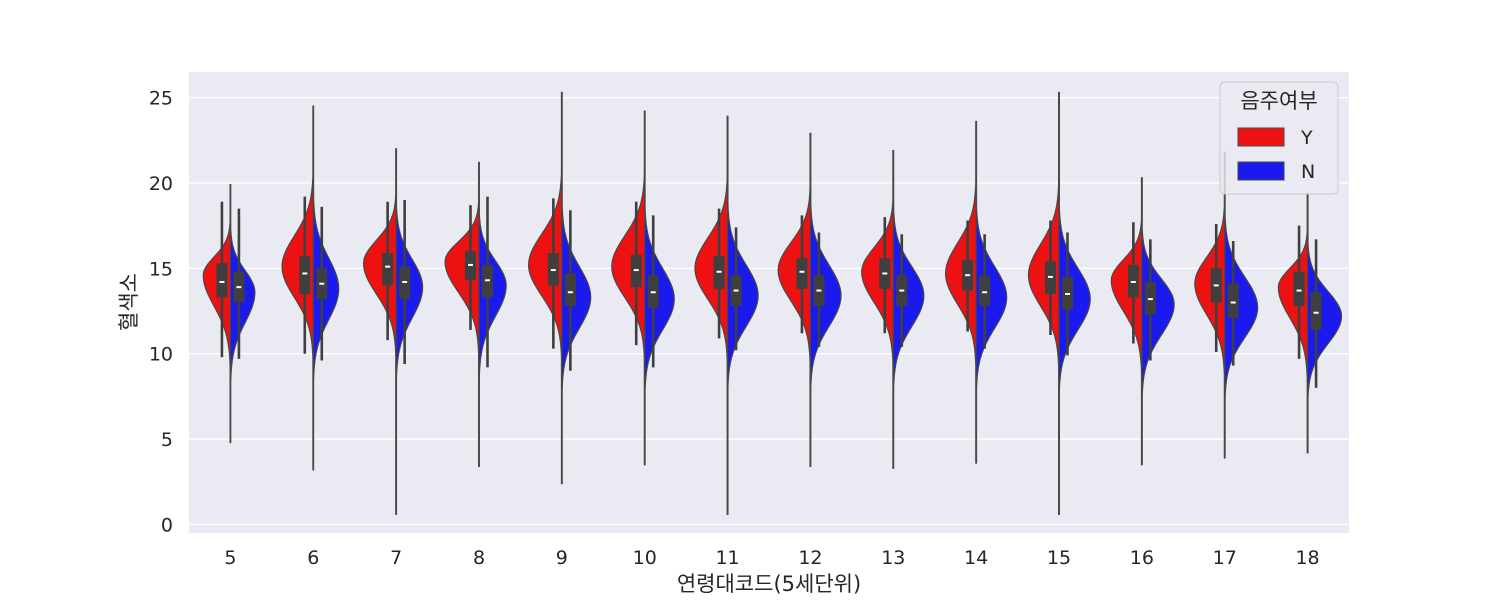 This screenshot has height=600, width=1500. I want to click on x-tick-label-16: 16, so click(1142, 558).